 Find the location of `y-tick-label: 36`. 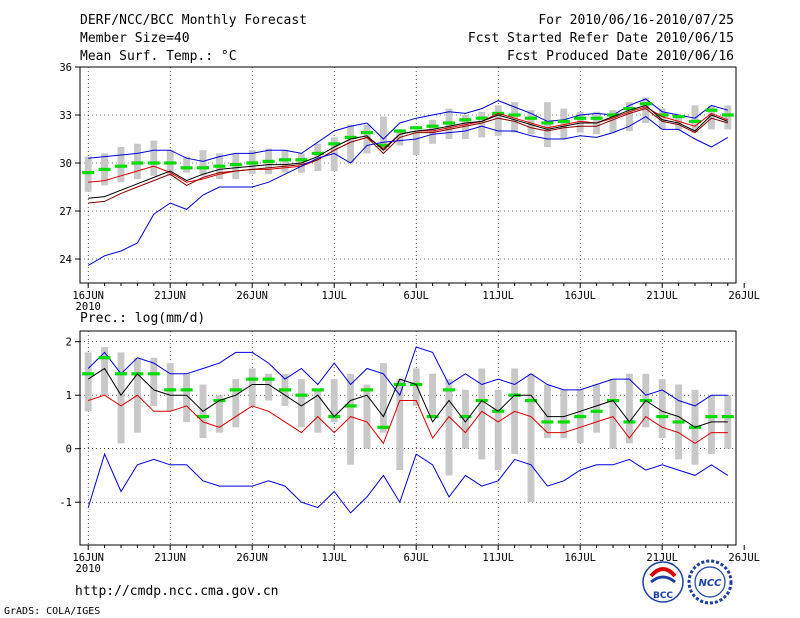

y-tick-label: 36 is located at coordinates (65, 68).